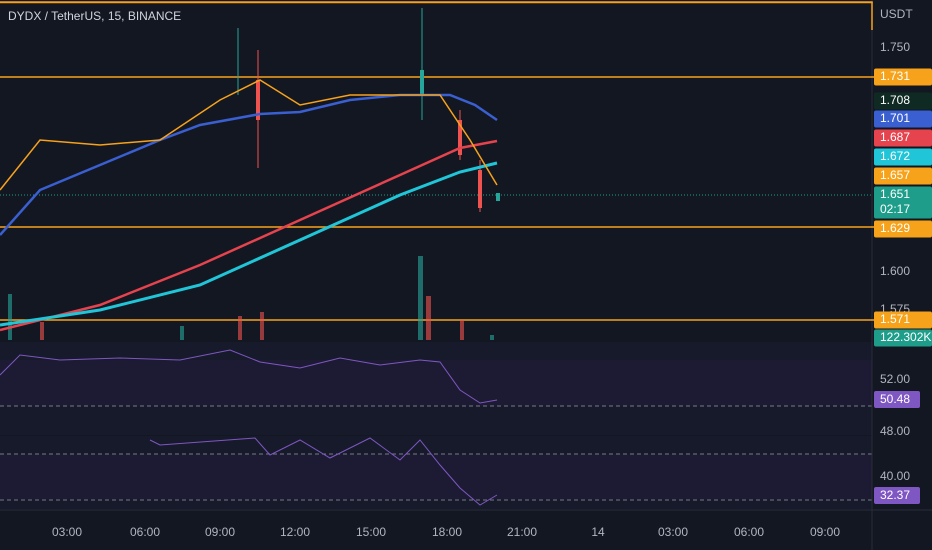 The height and width of the screenshot is (550, 932). What do you see at coordinates (895, 156) in the screenshot?
I see `price-tag-label: 1.672` at bounding box center [895, 156].